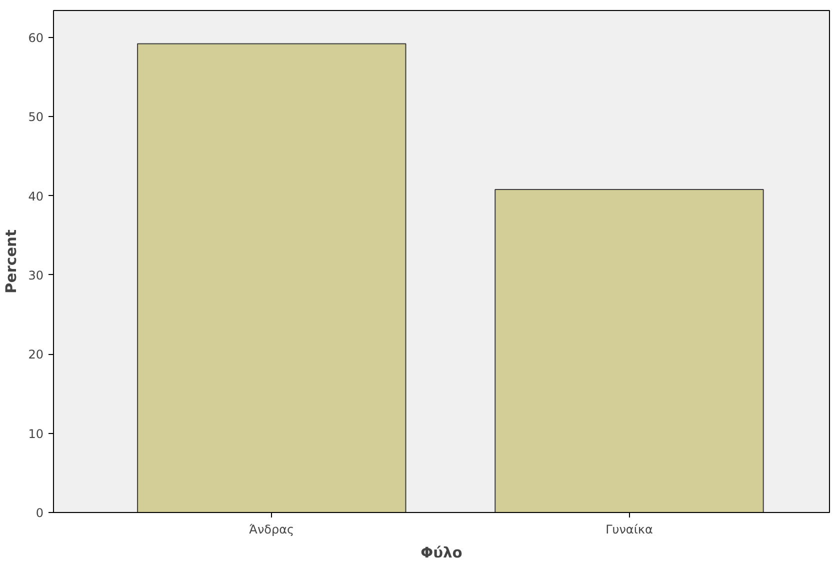 Image resolution: width=837 pixels, height=564 pixels. I want to click on y-axis-title: Percent, so click(11, 262).